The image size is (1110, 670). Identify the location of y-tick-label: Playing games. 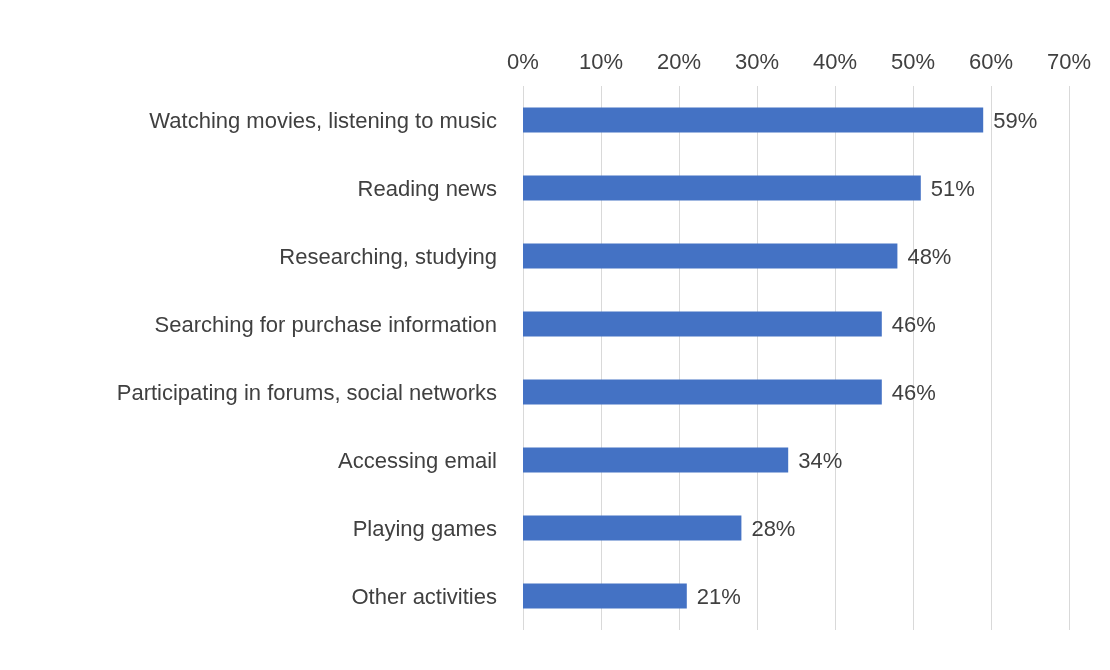
(424, 528).